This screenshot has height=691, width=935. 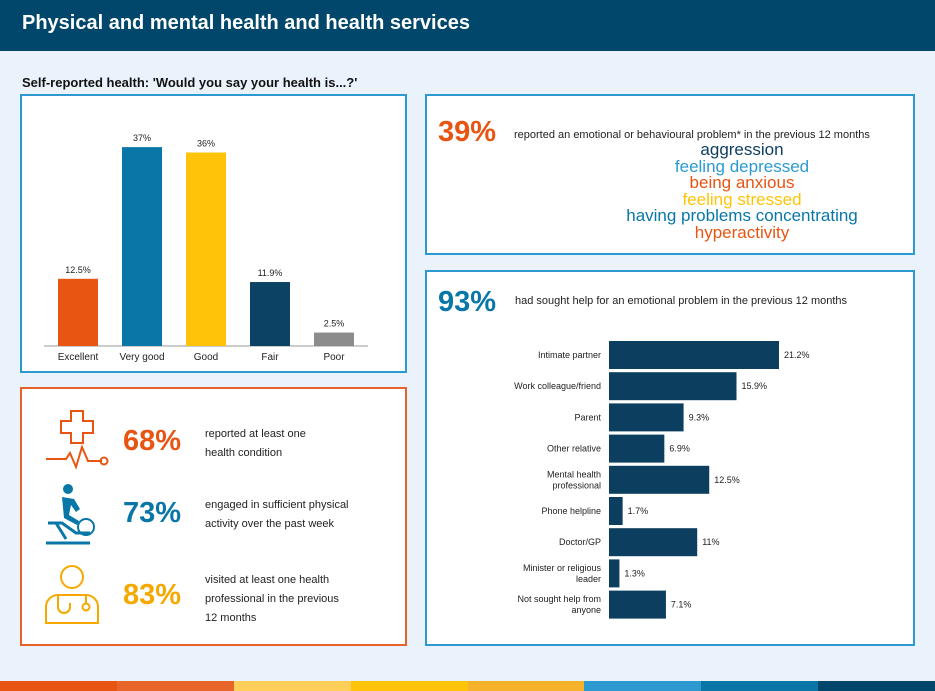 I want to click on stat-description-line: engaged in sufficient physical, so click(x=277, y=505).